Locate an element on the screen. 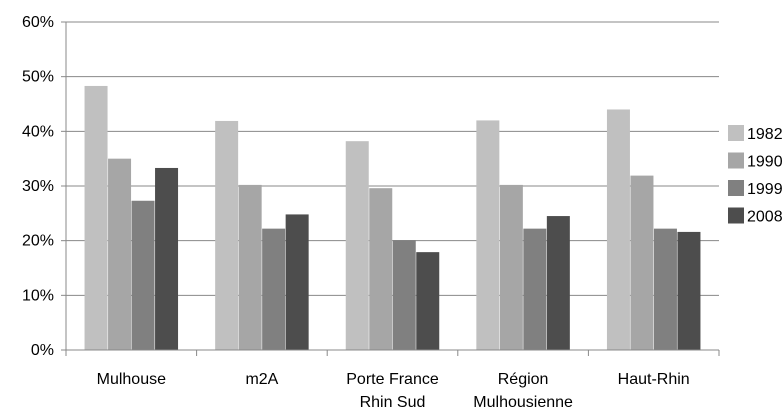  y-tick-label: 20% is located at coordinates (38, 241).